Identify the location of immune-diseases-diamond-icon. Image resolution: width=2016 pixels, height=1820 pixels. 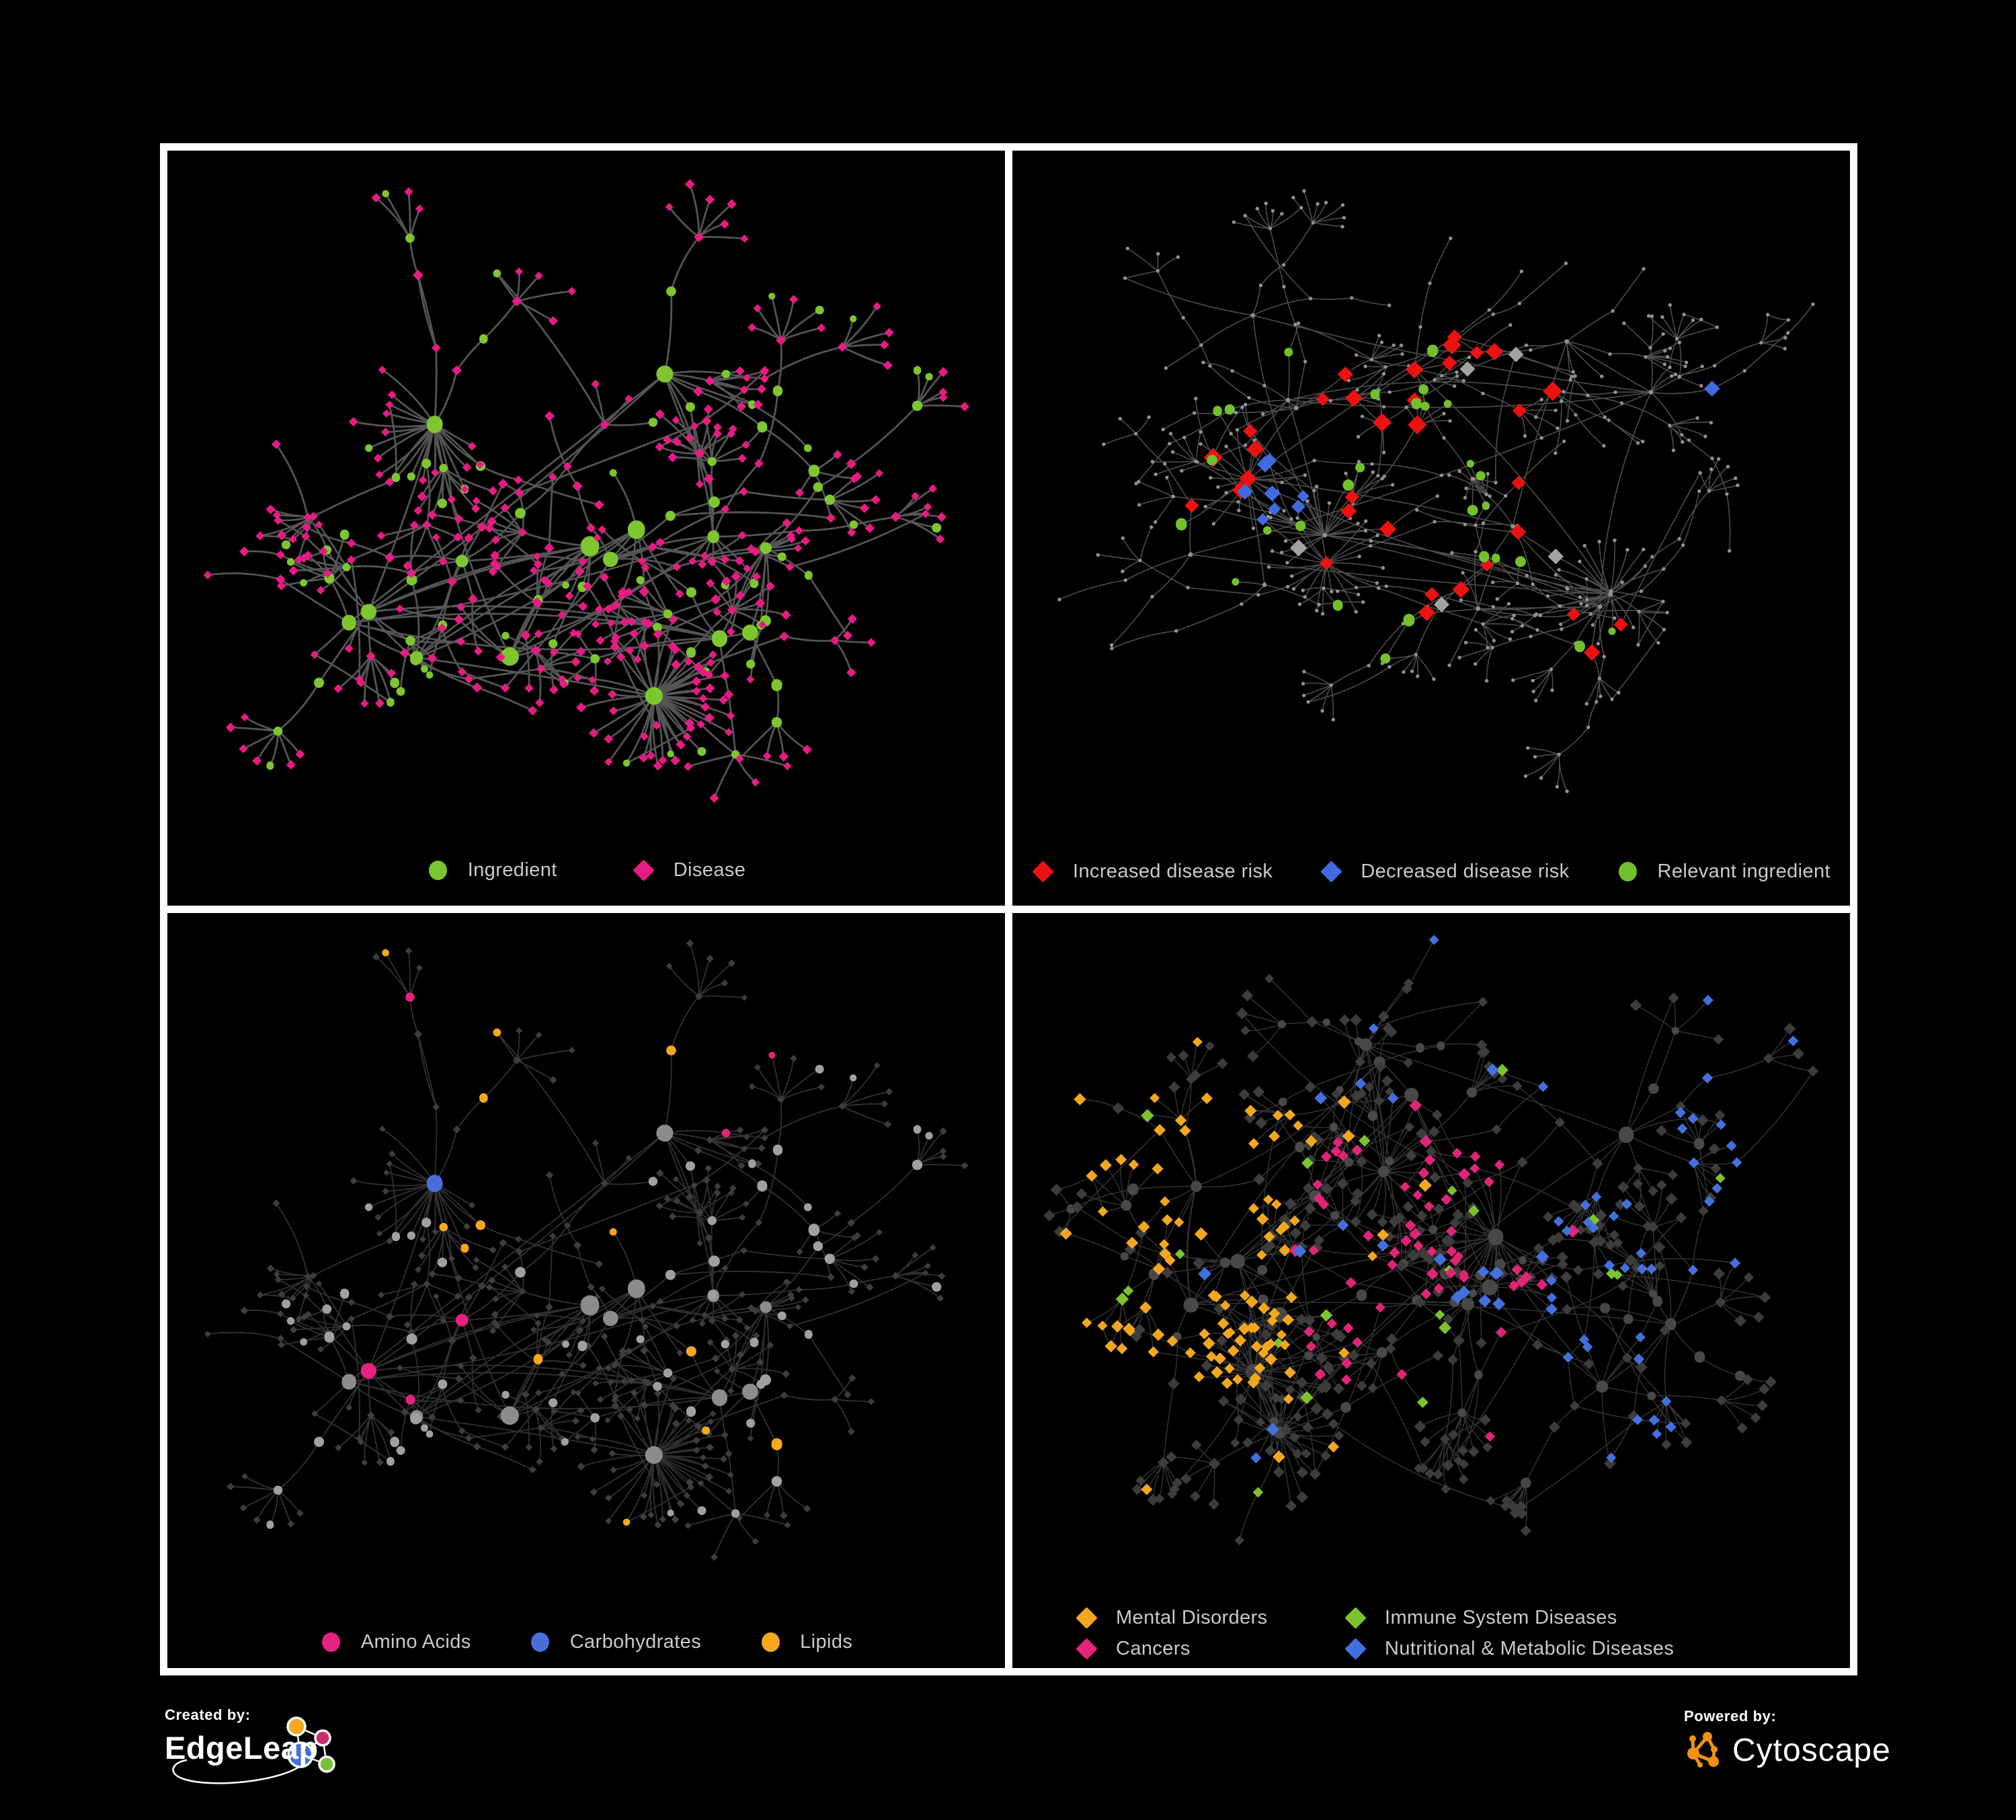
(1355, 1617).